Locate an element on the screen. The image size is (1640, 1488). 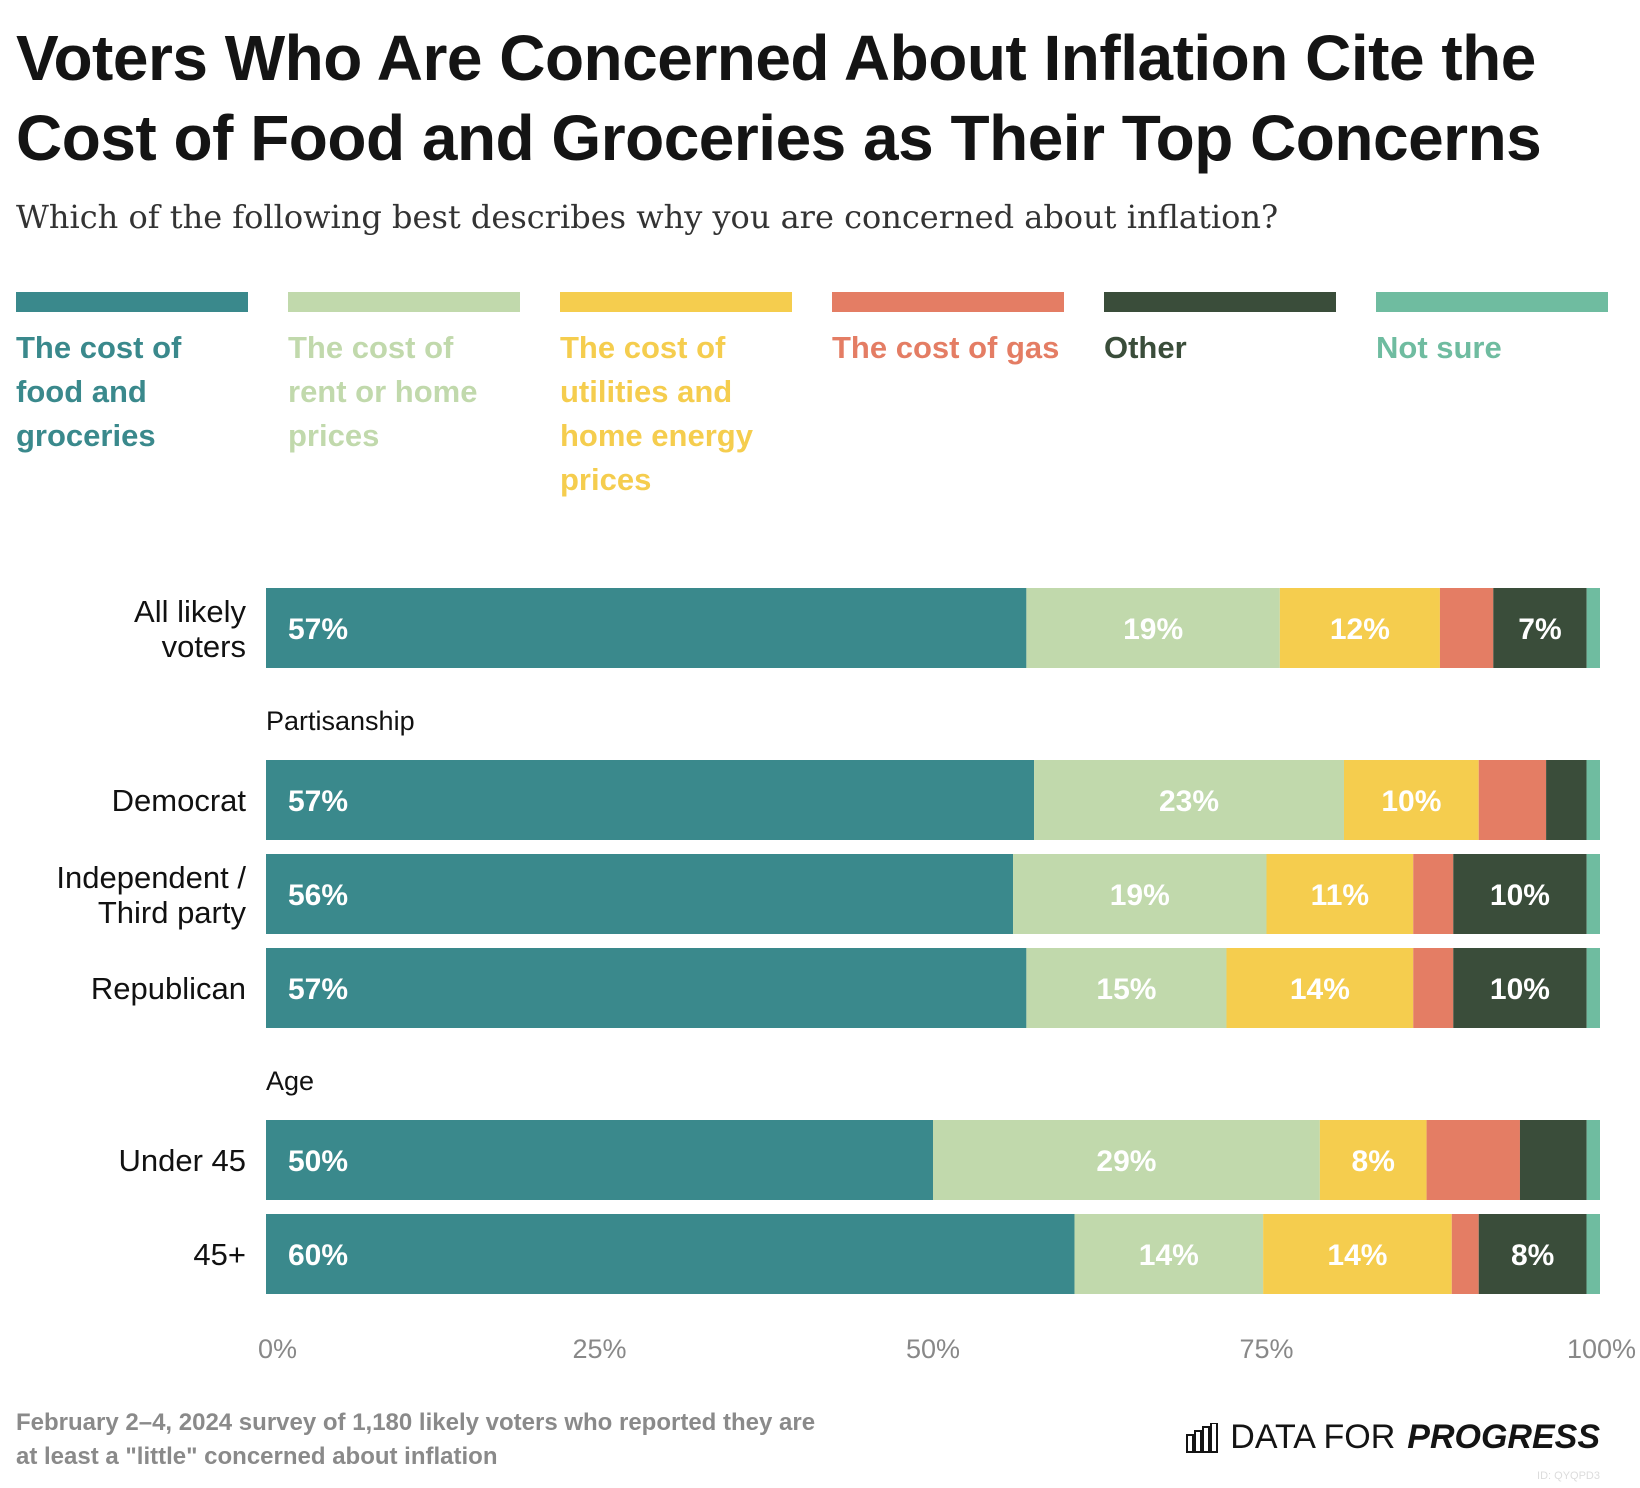
x-tick-label: 50% is located at coordinates (933, 1349).